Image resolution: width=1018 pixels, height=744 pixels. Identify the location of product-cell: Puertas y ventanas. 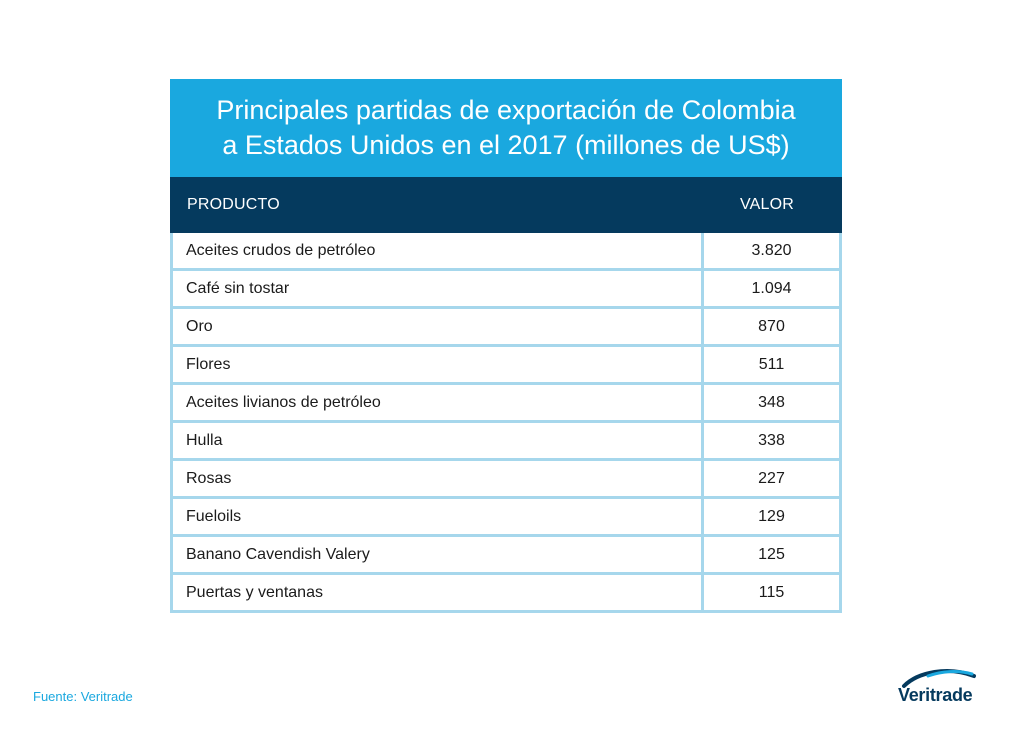
(254, 592).